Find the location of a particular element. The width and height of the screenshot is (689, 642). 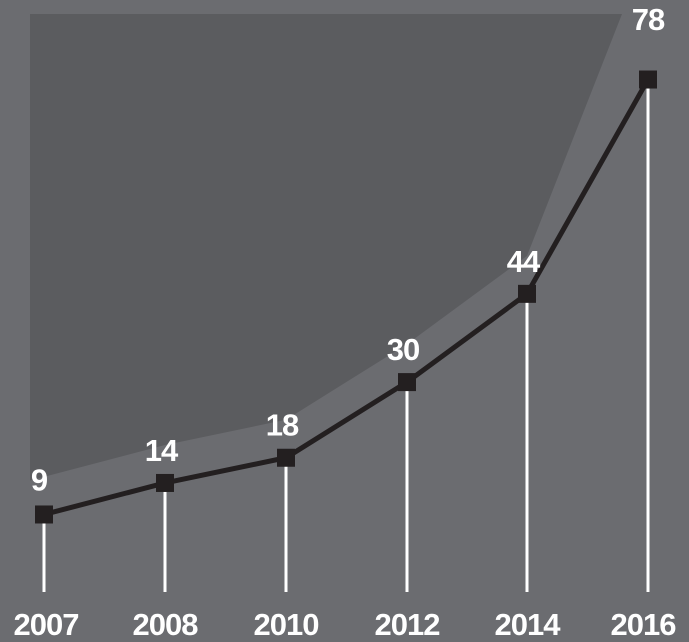

data-label-2010: 18 is located at coordinates (282, 425).